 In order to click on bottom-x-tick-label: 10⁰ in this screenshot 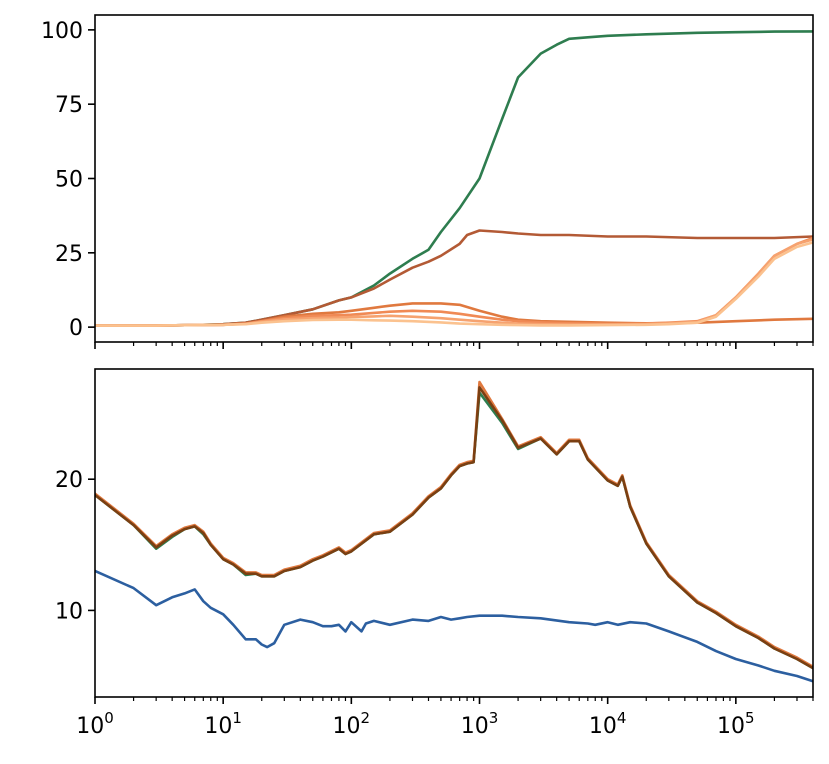, I will do `click(95, 724)`.